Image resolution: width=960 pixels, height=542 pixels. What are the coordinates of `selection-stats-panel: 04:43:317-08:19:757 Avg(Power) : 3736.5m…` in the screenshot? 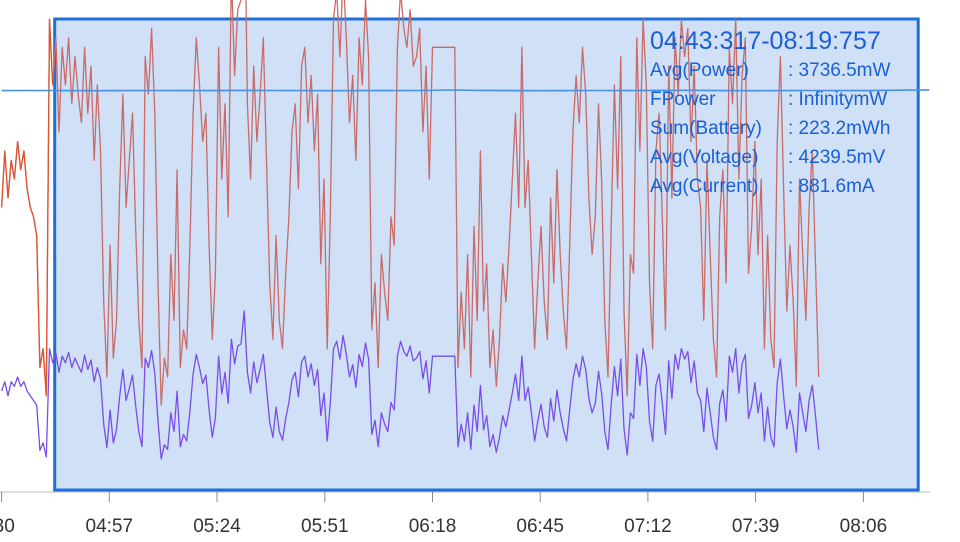 It's located at (770, 113).